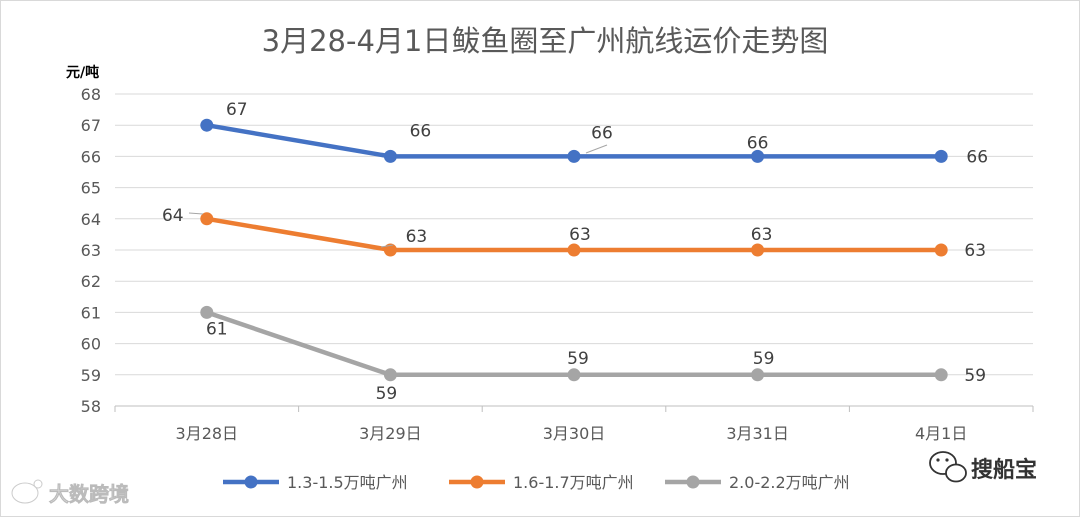  I want to click on series-3: 61 59 59 59 59, so click(593, 354).